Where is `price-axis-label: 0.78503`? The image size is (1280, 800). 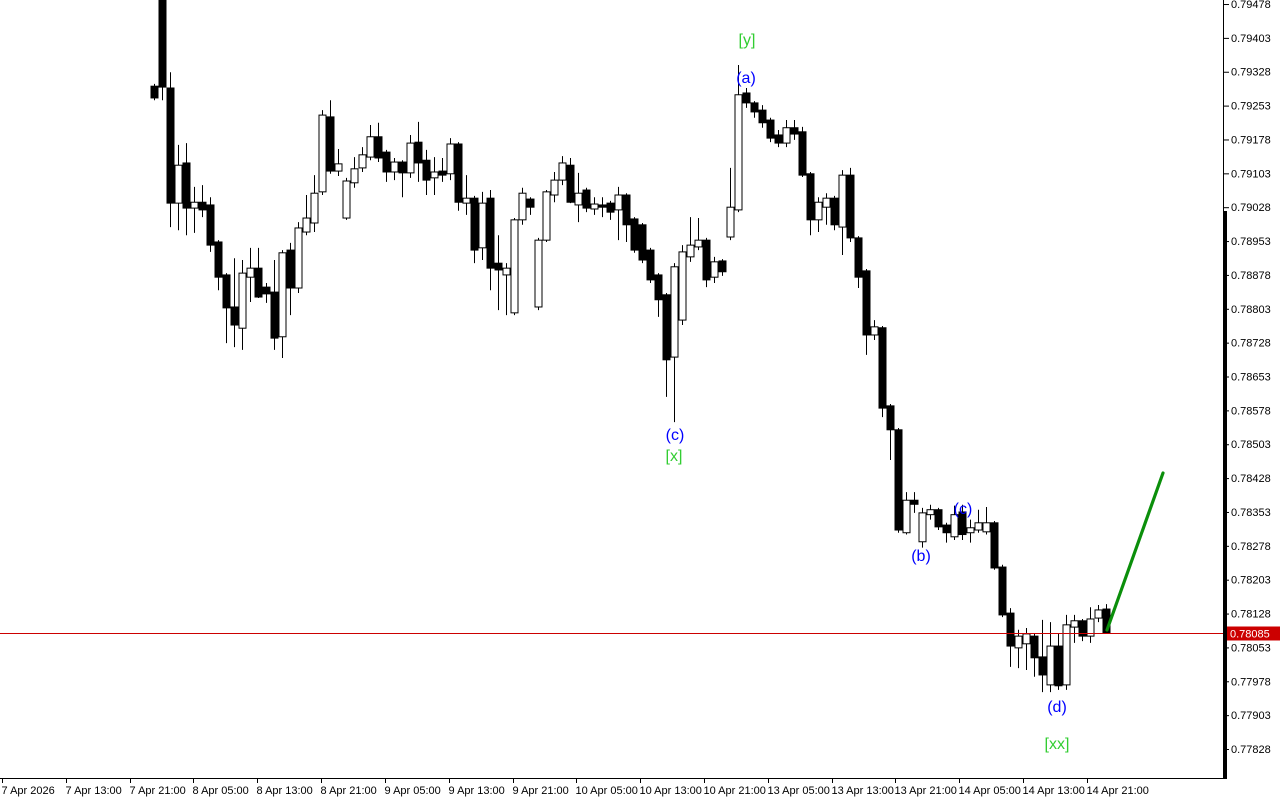
price-axis-label: 0.78503 is located at coordinates (1251, 445).